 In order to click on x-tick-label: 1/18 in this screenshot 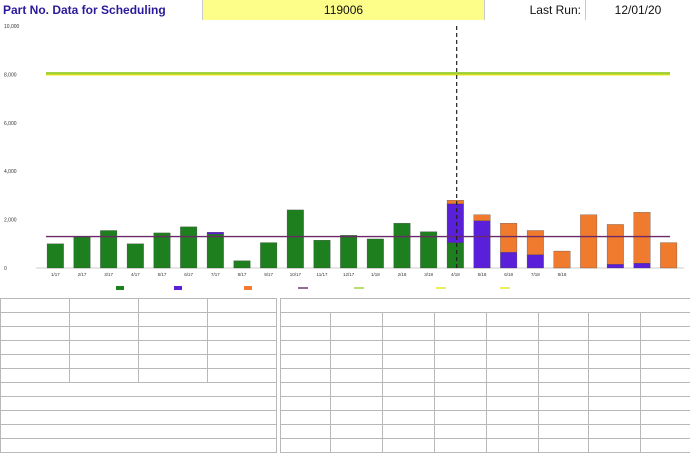, I will do `click(375, 274)`.